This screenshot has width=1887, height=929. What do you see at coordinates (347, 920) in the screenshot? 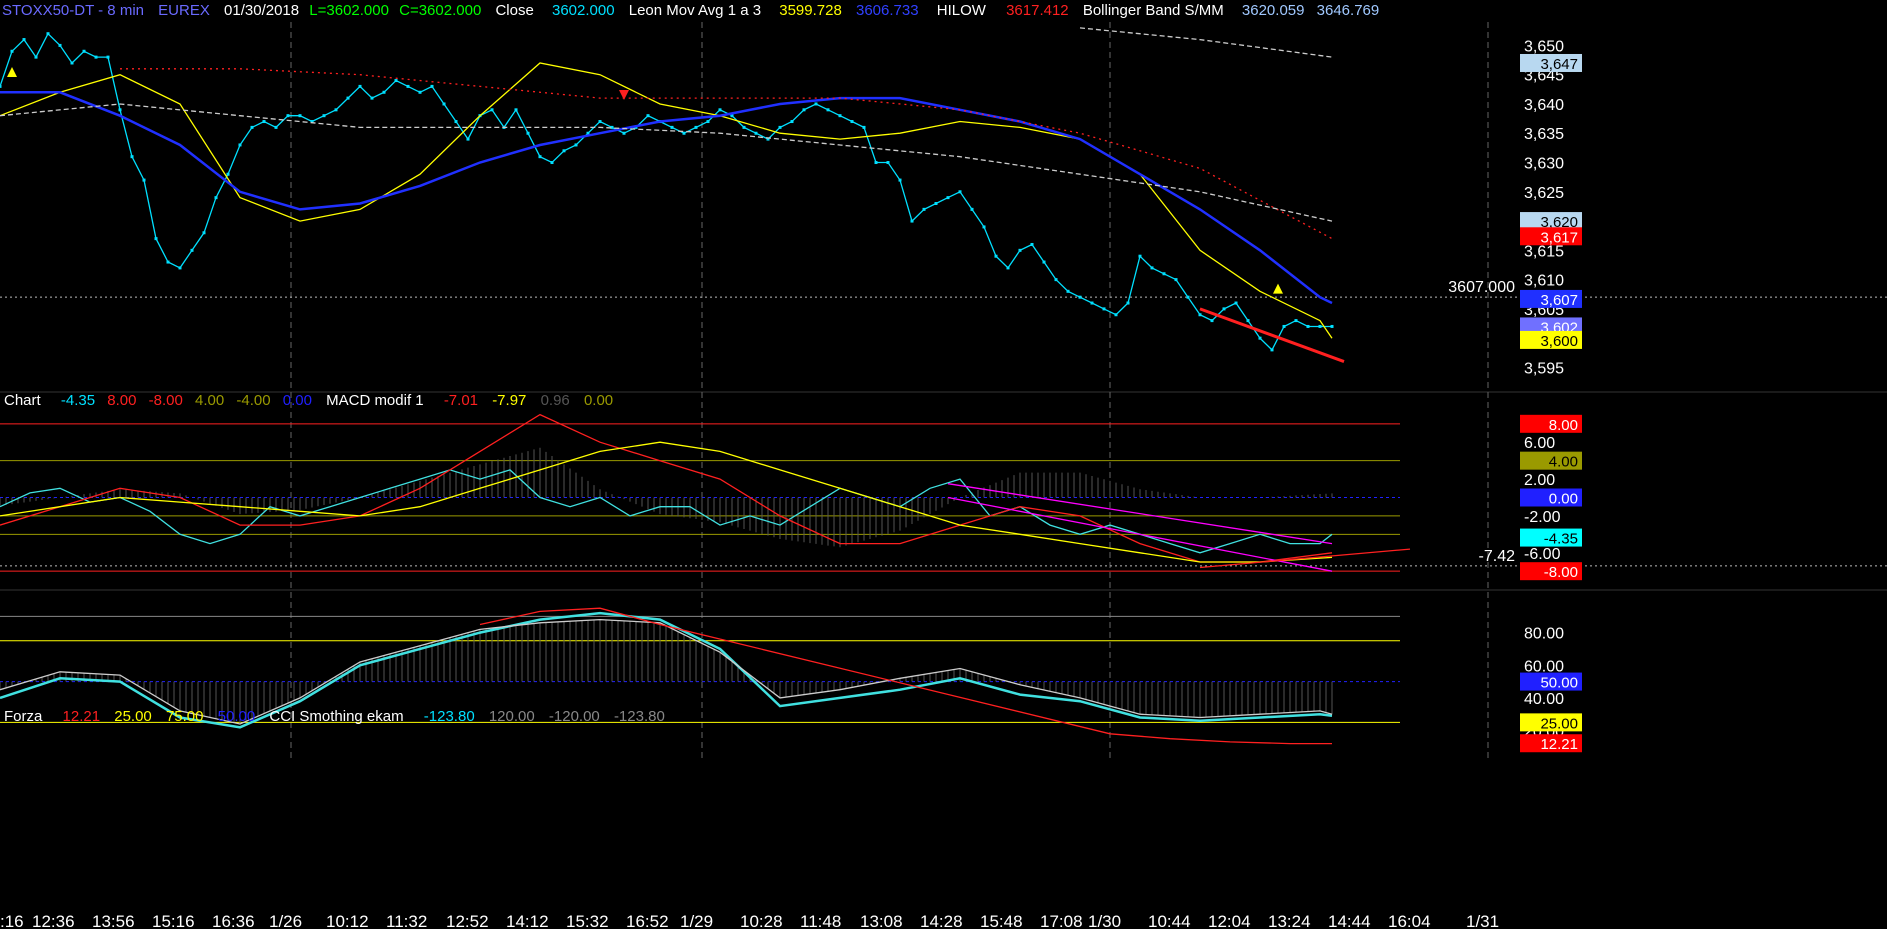
I see `x-axis-tick: 10:12` at bounding box center [347, 920].